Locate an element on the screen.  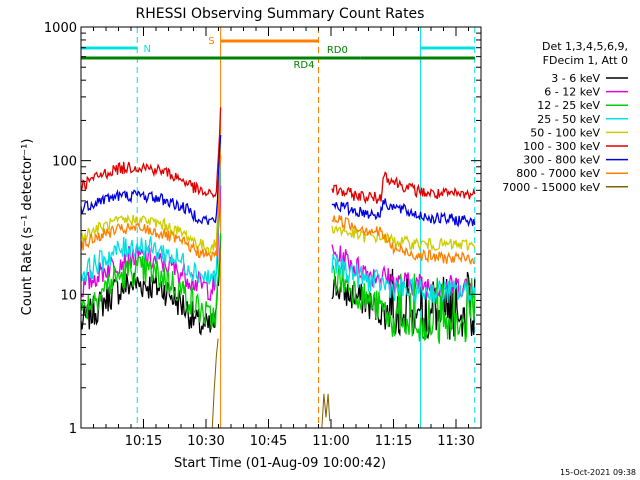
y-axis-label: Count Rate (s⁻¹ detector⁻¹) is located at coordinates (27, 227).